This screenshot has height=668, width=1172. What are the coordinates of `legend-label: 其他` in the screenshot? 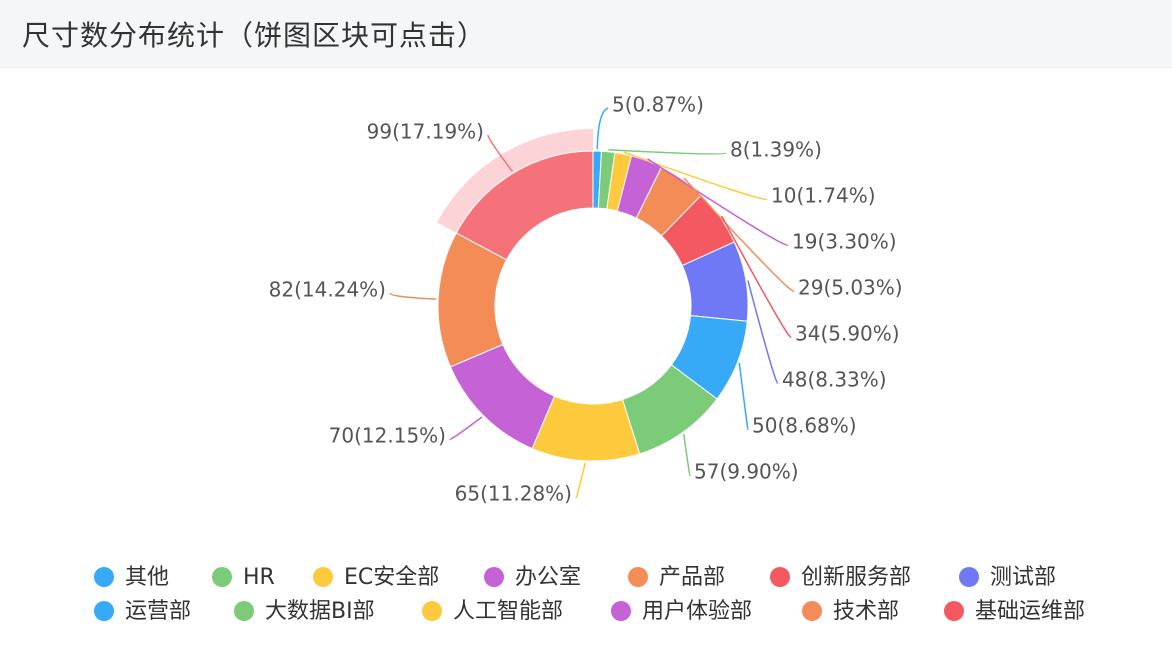 It's located at (147, 577).